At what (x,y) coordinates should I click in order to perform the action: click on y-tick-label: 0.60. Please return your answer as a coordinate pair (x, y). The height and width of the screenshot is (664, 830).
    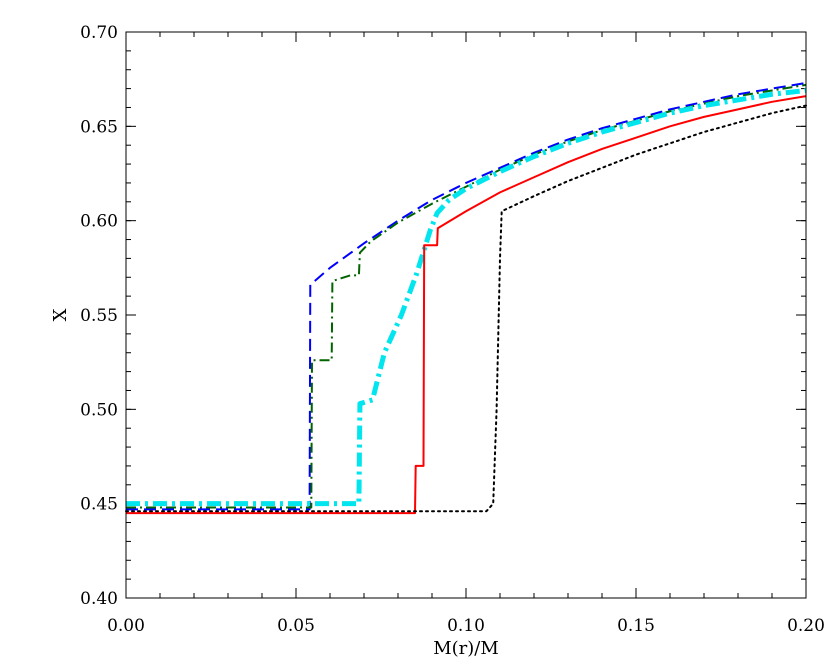
    Looking at the image, I should click on (99, 222).